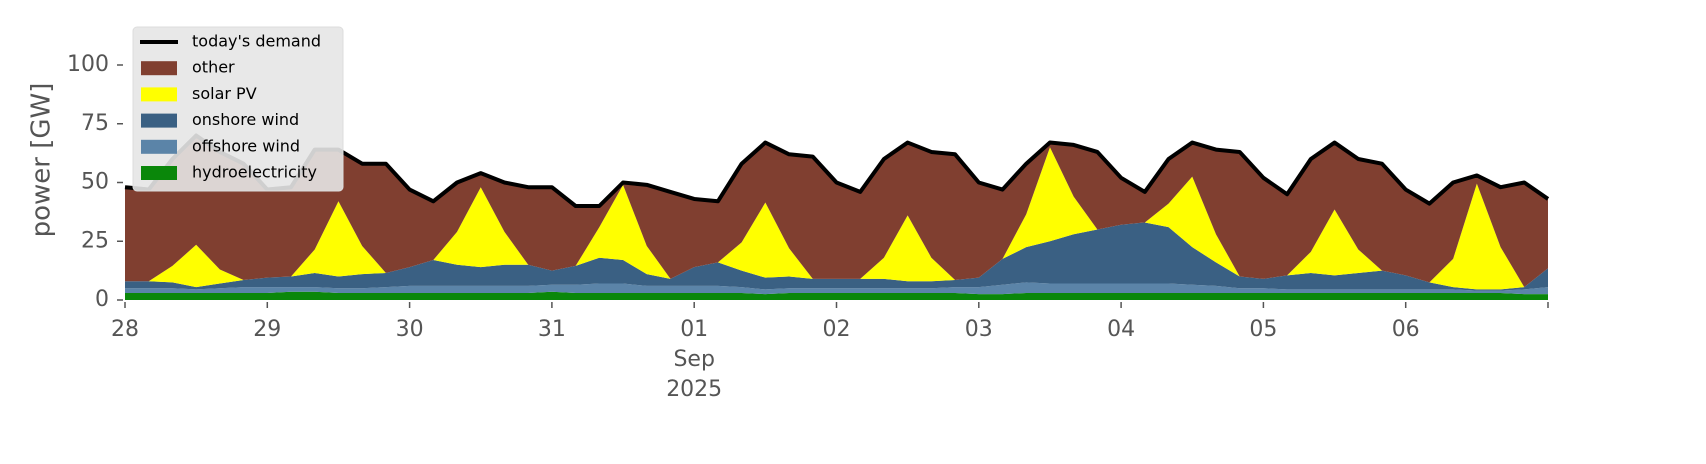 The width and height of the screenshot is (1706, 464). What do you see at coordinates (42, 160) in the screenshot?
I see `y-axis-label: power [GW]` at bounding box center [42, 160].